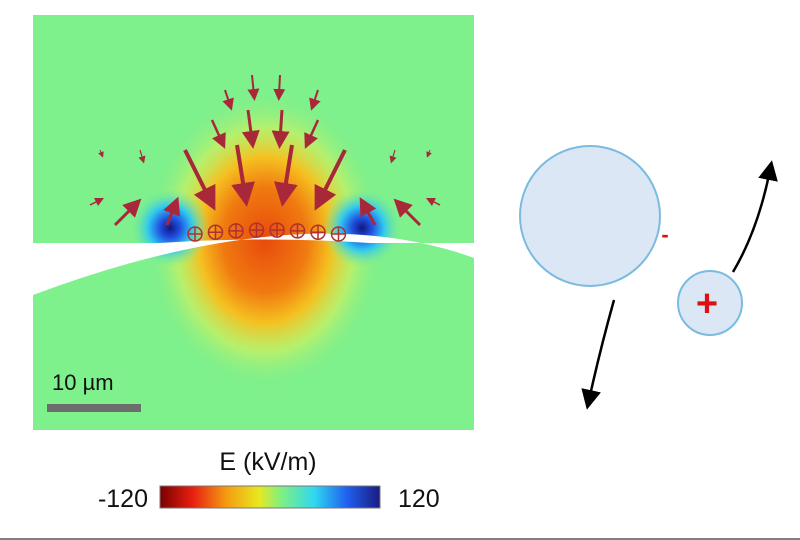  What do you see at coordinates (83, 382) in the screenshot?
I see `scale-bar-label: 10 µm` at bounding box center [83, 382].